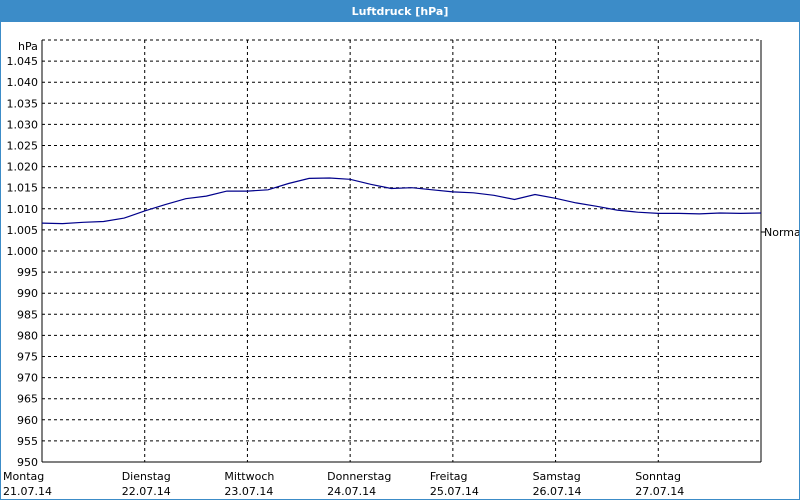 The height and width of the screenshot is (500, 800). I want to click on y-axis-label: hPa, so click(28, 46).